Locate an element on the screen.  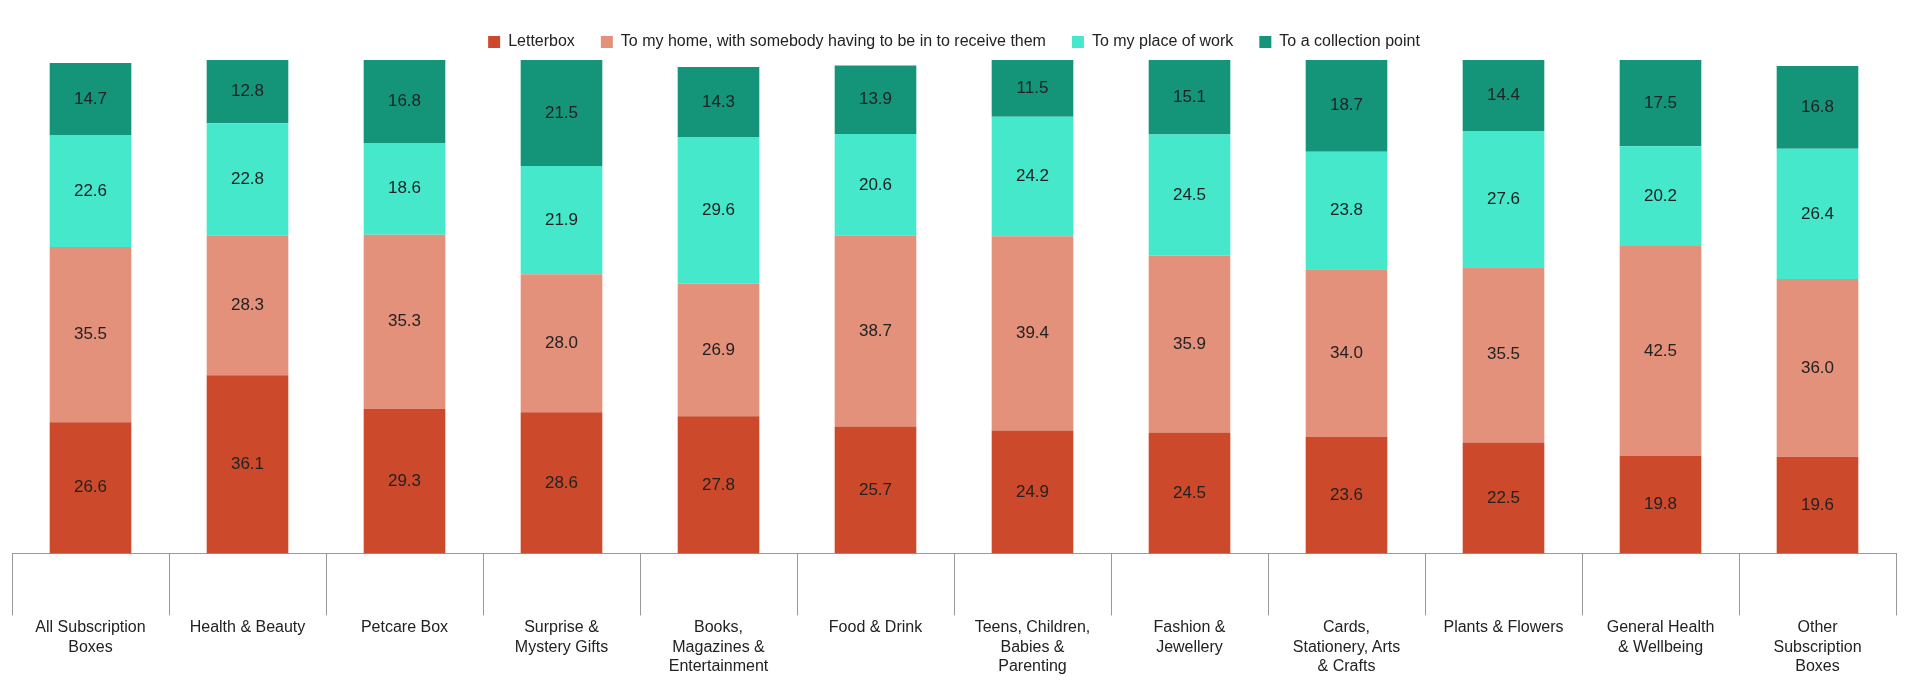
data-label: 23.6 is located at coordinates (1346, 494).